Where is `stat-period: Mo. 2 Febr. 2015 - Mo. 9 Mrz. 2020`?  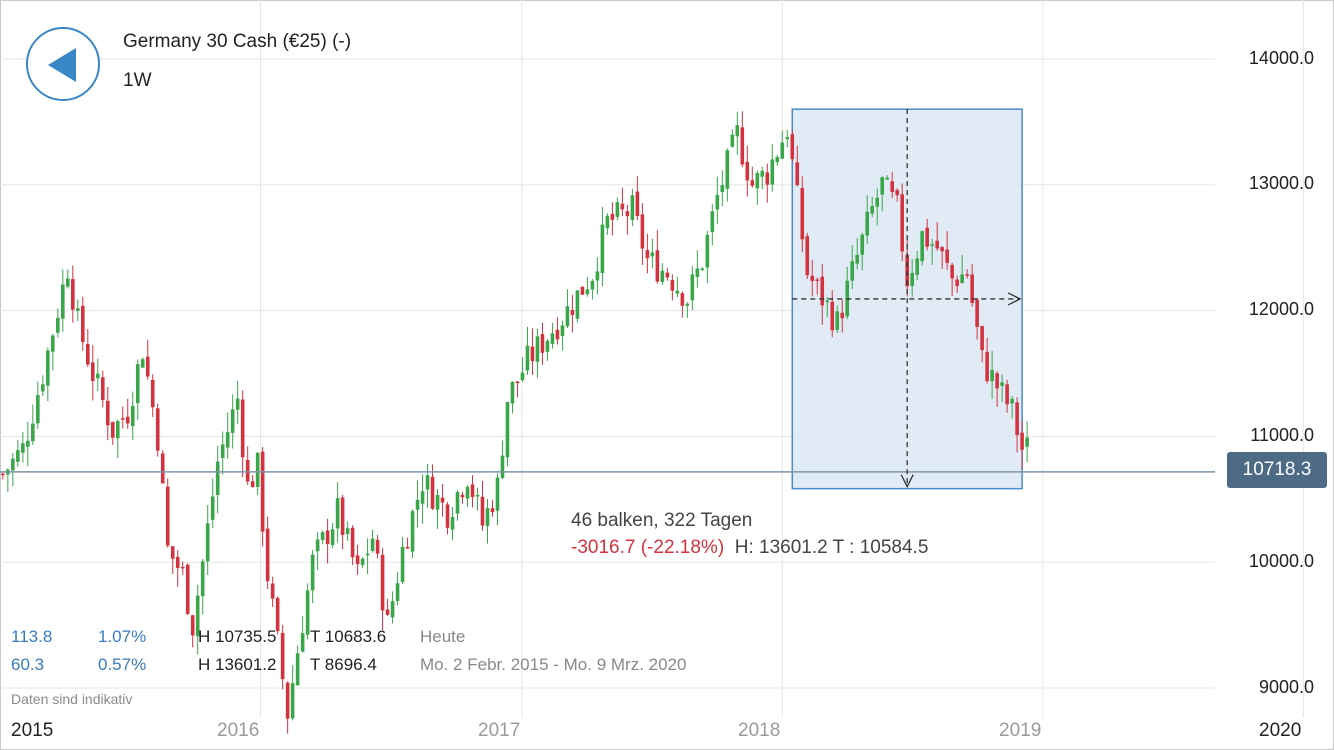 stat-period: Mo. 2 Febr. 2015 - Mo. 9 Mrz. 2020 is located at coordinates (553, 664).